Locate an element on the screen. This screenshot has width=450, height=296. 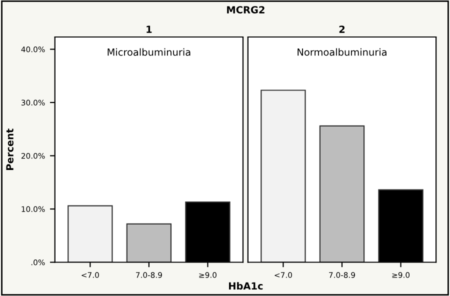
text: MCRG2 is located at coordinates (245, 10).